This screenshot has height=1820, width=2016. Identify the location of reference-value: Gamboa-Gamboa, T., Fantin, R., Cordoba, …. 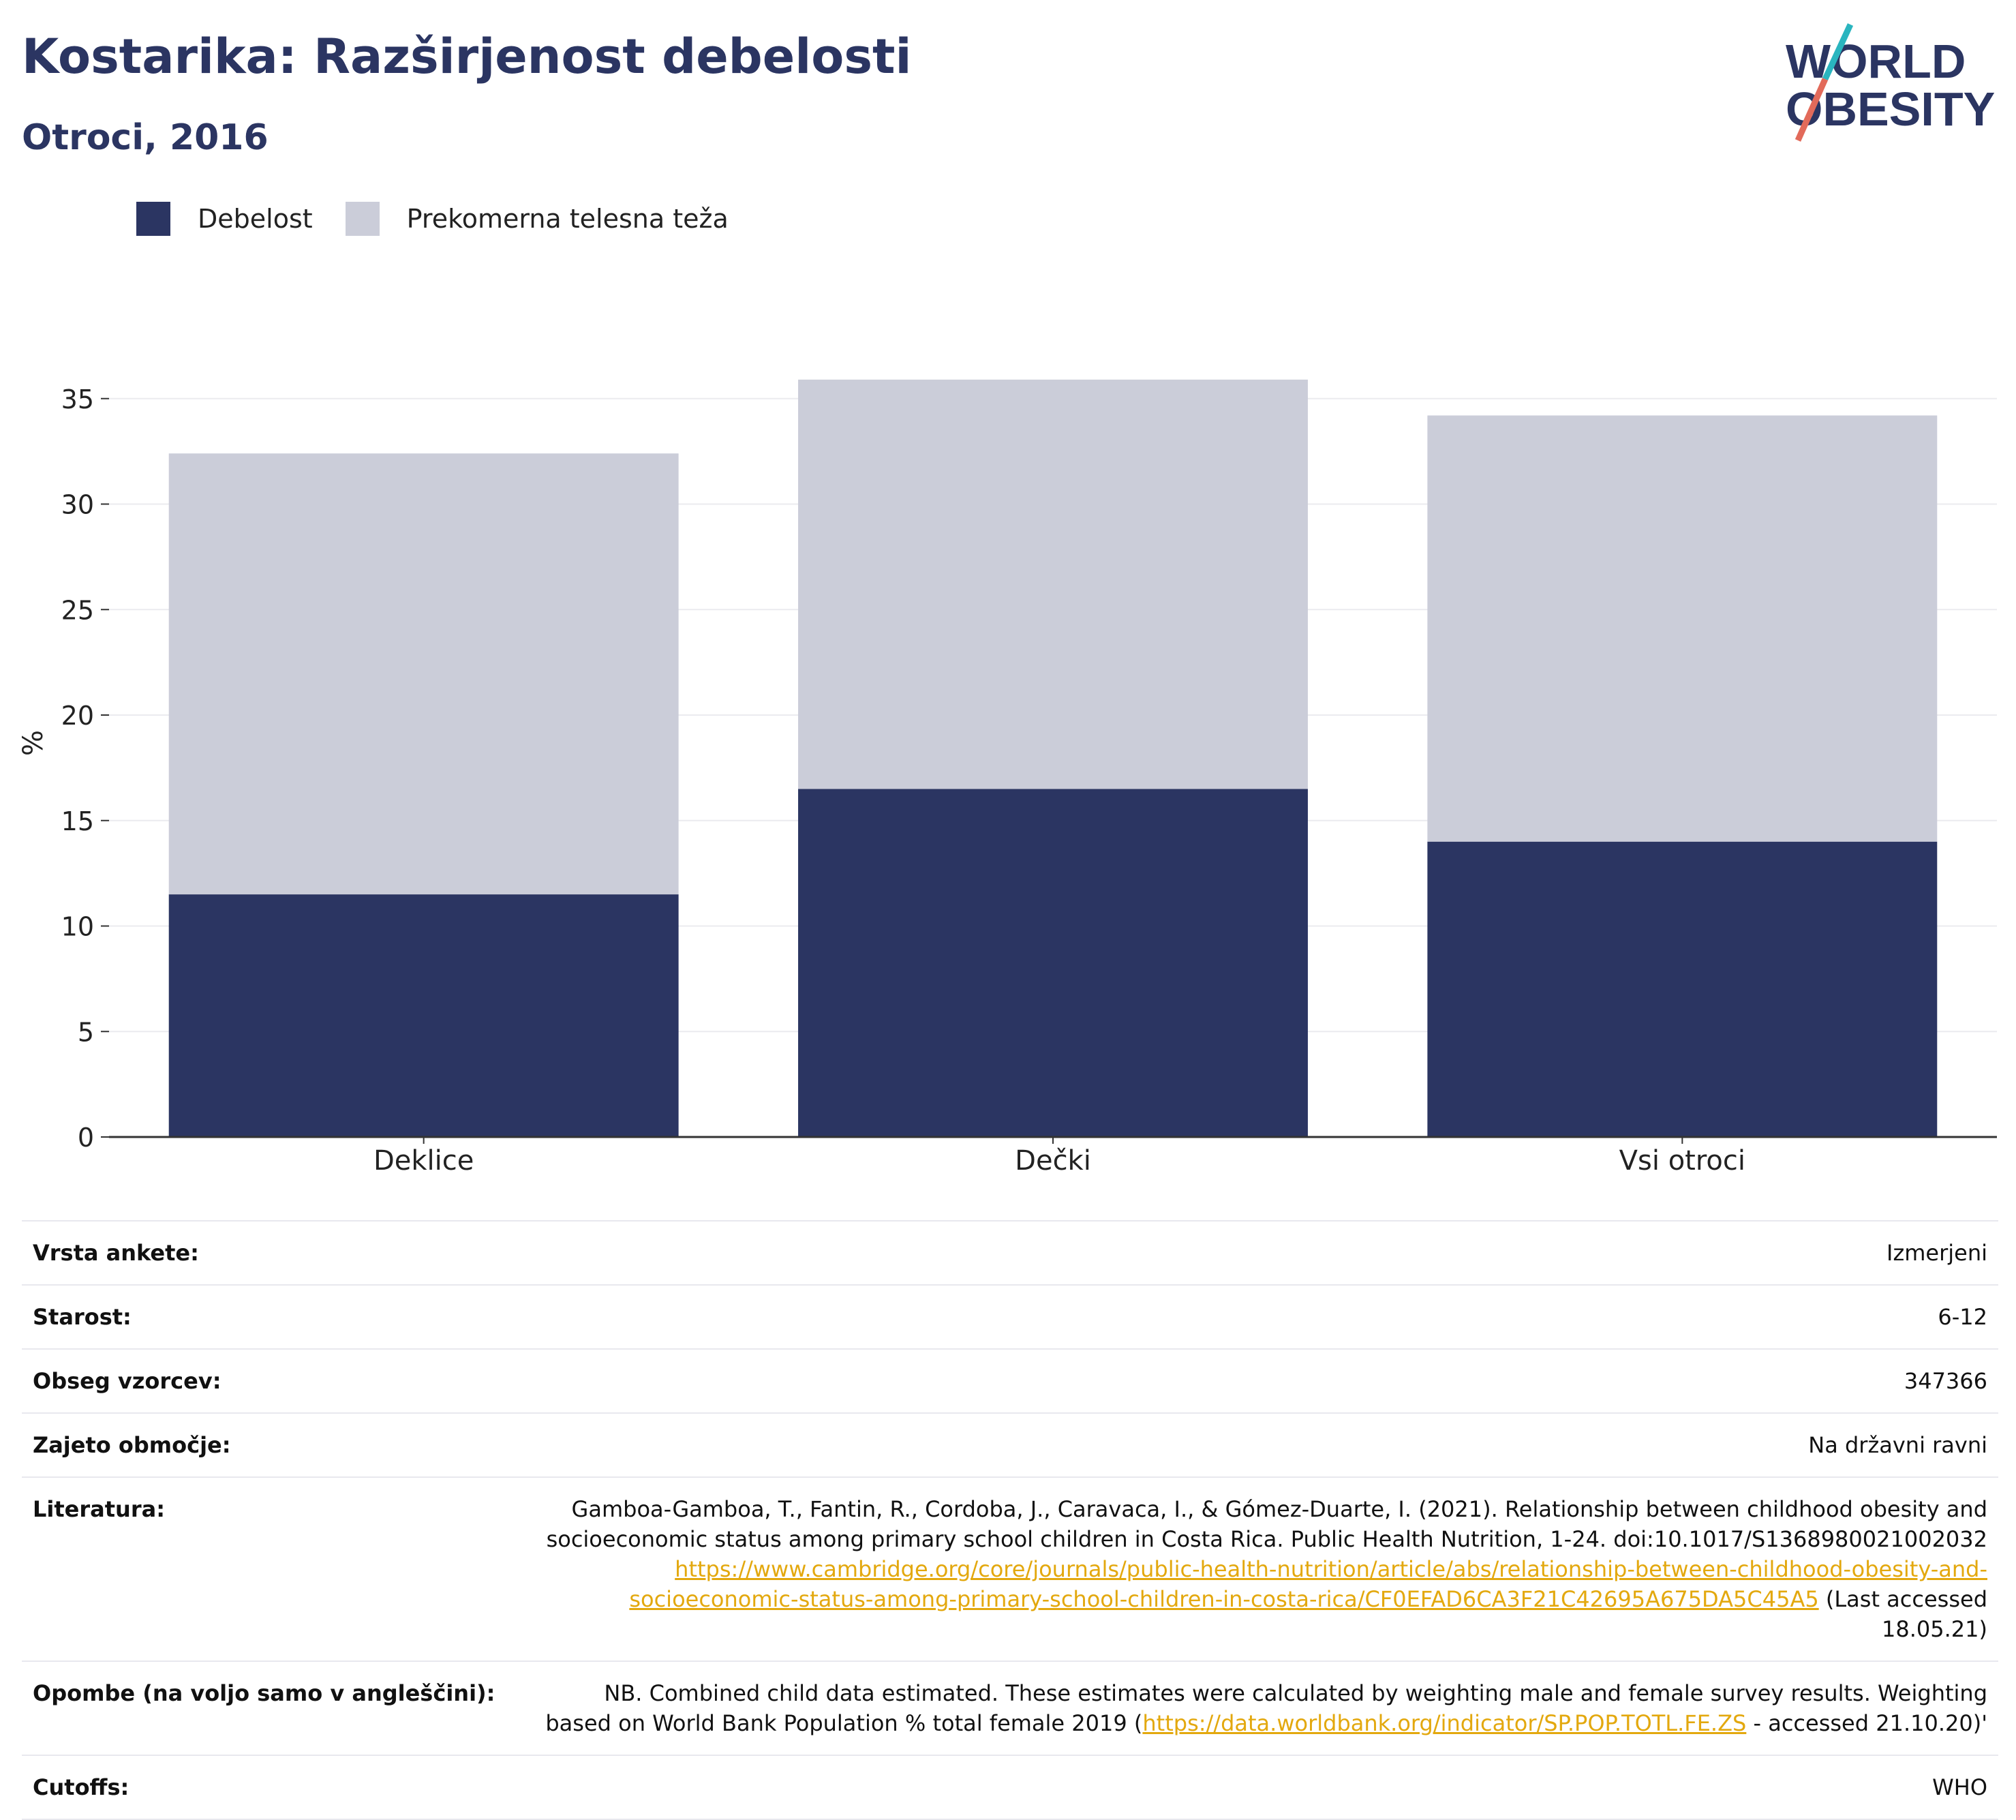
(1266, 1568).